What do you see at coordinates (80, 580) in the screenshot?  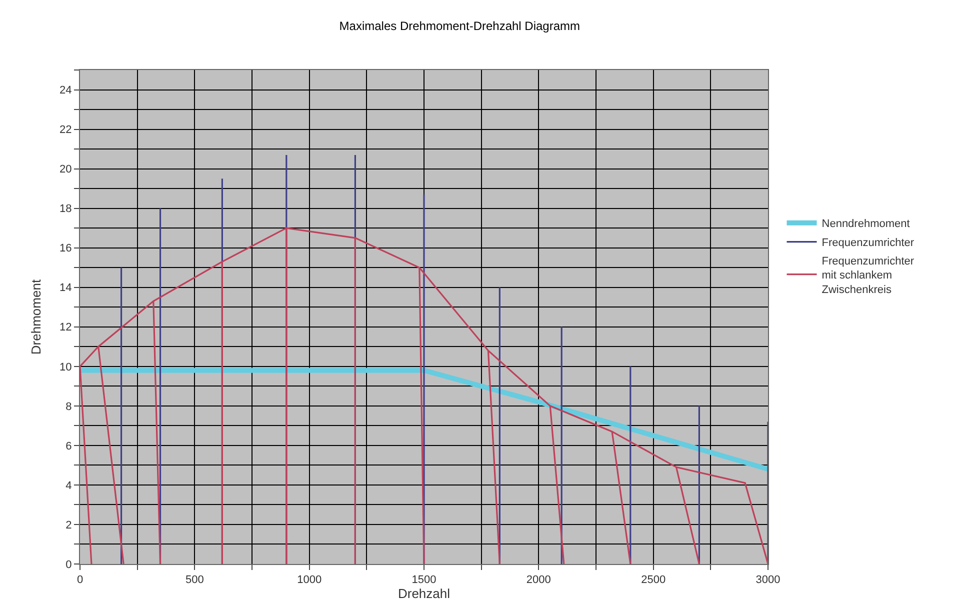 I see `x-tick-label: 0` at bounding box center [80, 580].